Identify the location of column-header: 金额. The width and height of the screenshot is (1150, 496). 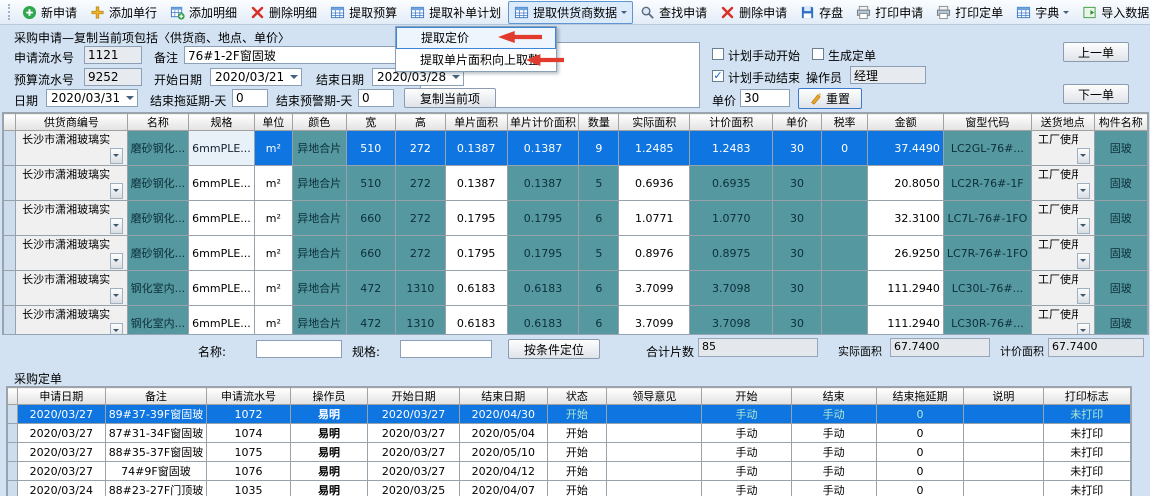
(905, 122).